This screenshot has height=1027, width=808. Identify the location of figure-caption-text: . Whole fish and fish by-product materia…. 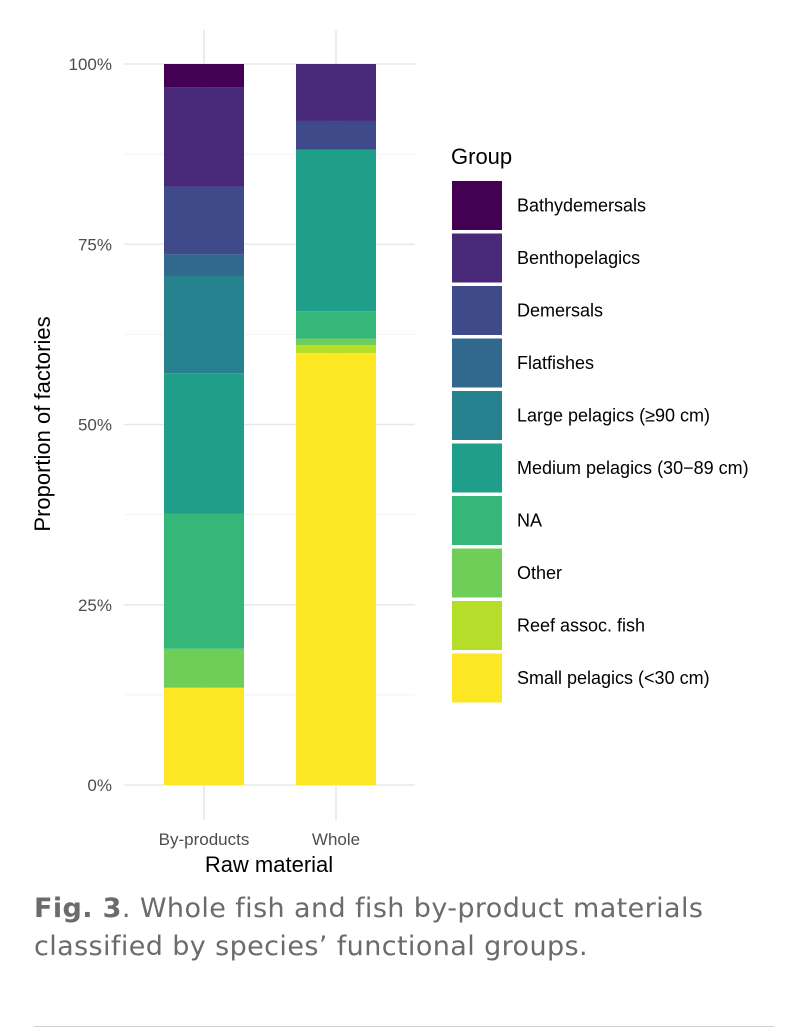
(369, 927).